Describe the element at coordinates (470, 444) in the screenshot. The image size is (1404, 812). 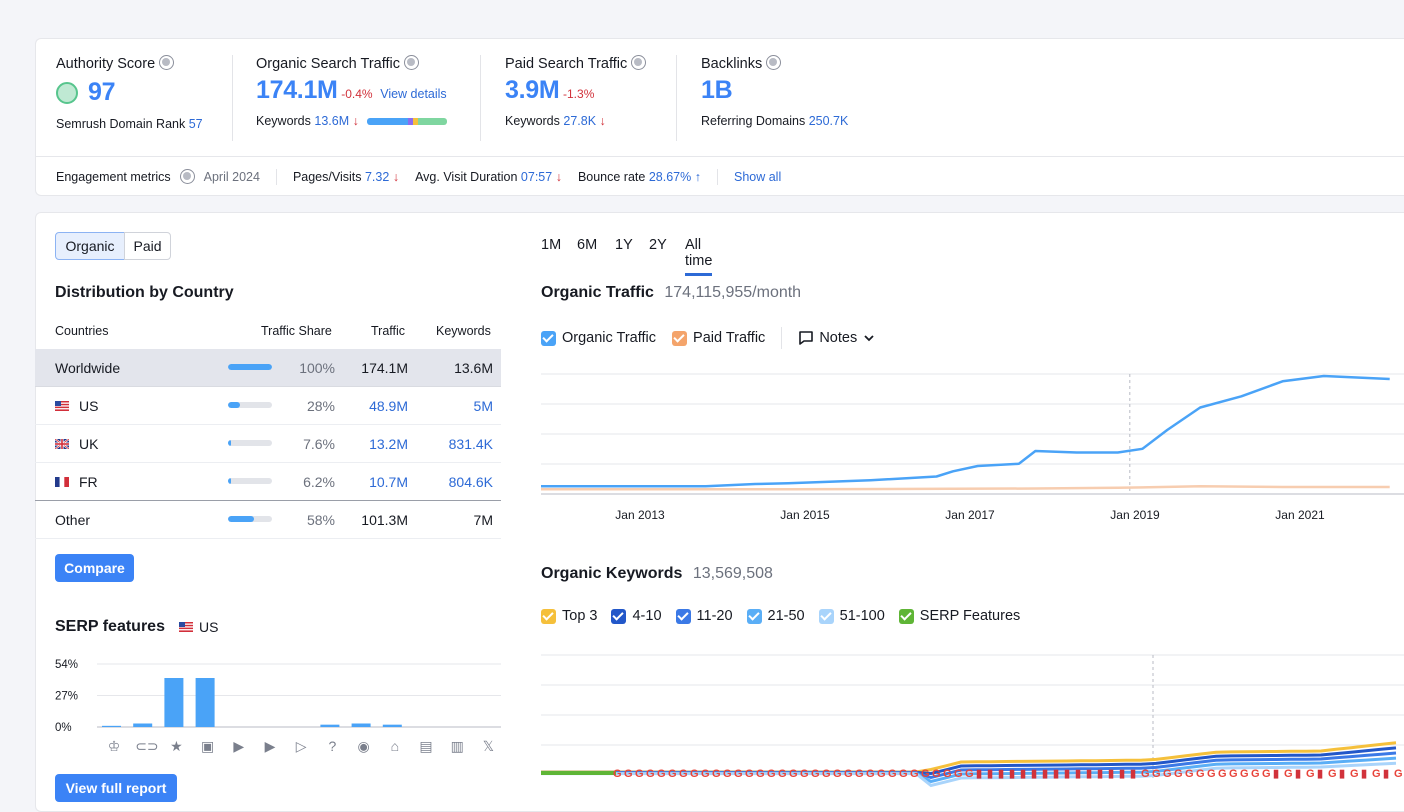
I see `keywords-value: 831.4K` at that location.